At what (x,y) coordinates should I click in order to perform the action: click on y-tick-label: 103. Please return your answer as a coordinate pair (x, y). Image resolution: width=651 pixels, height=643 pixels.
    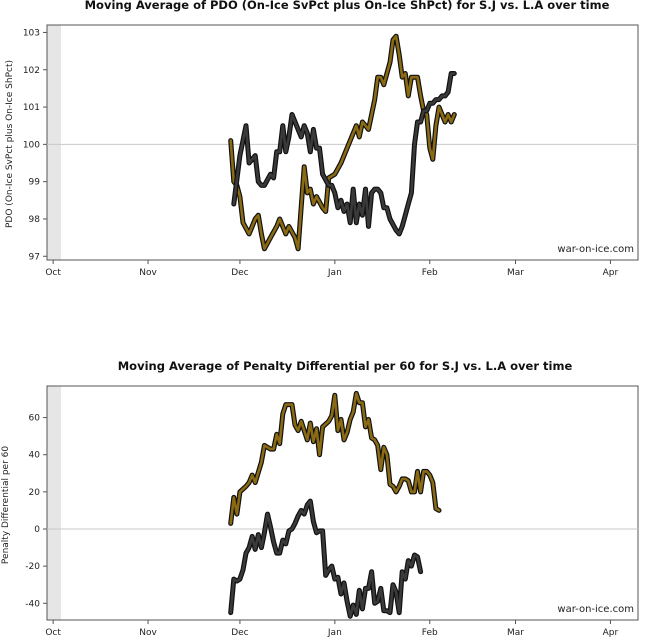
    Looking at the image, I should click on (31, 33).